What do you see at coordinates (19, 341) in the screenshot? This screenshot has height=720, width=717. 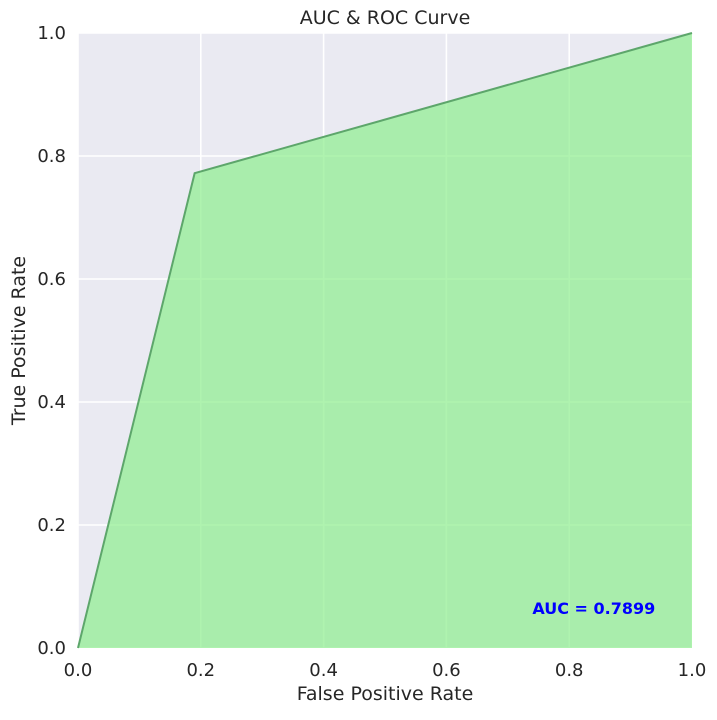 I see `y-axis-label: True Positive Rate` at bounding box center [19, 341].